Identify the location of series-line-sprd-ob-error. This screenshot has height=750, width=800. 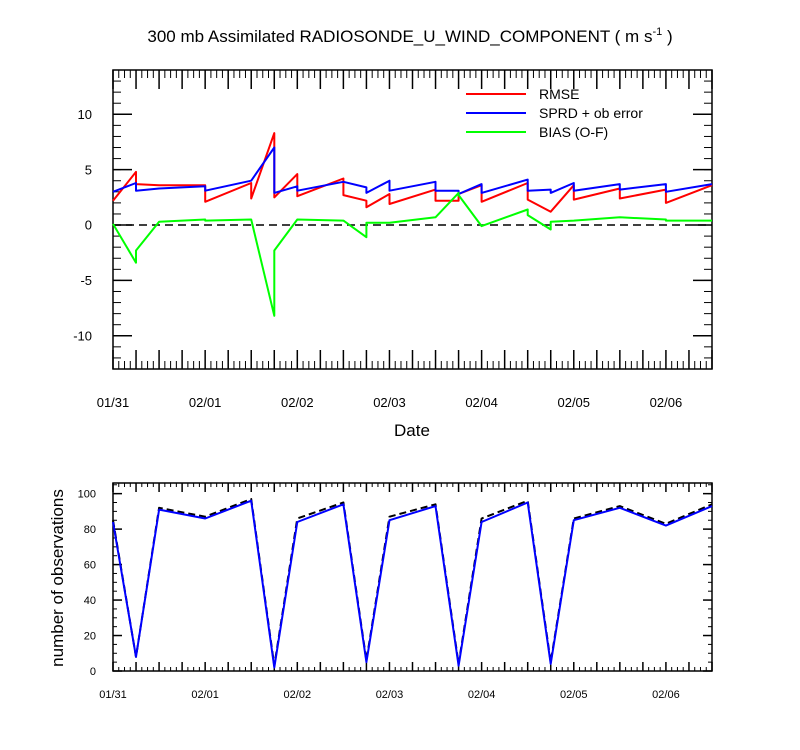
(412, 170).